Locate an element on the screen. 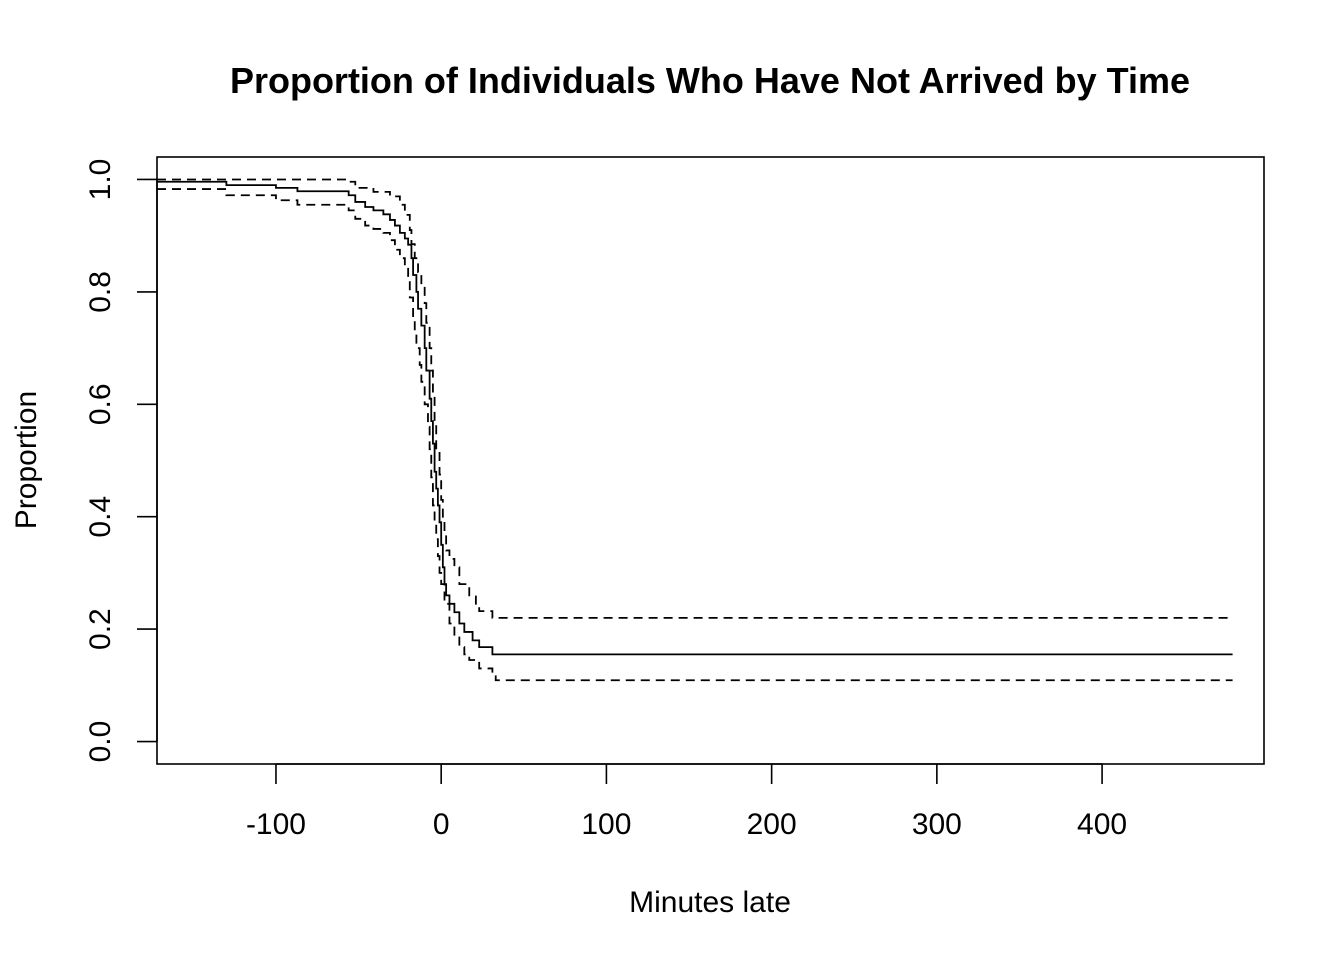  y-tick-label: 0.6 is located at coordinates (100, 404).